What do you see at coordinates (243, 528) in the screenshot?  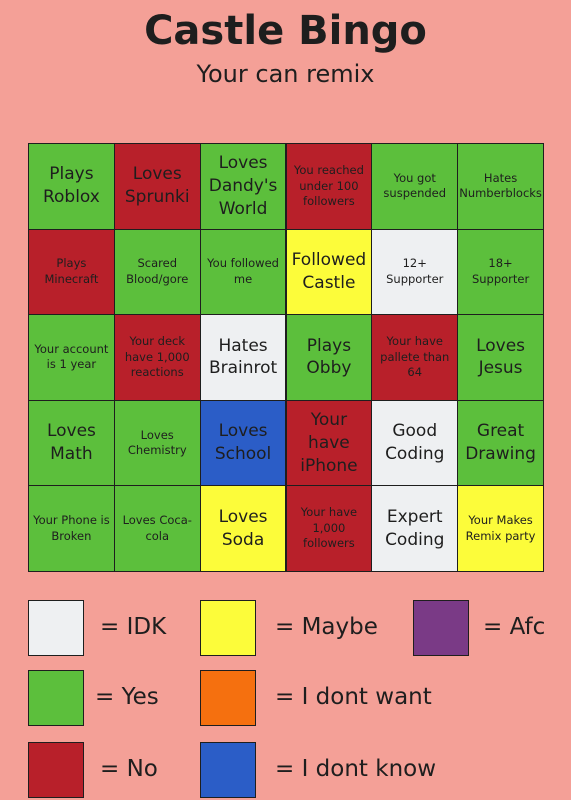 I see `bingo-cell: Loves Soda` at bounding box center [243, 528].